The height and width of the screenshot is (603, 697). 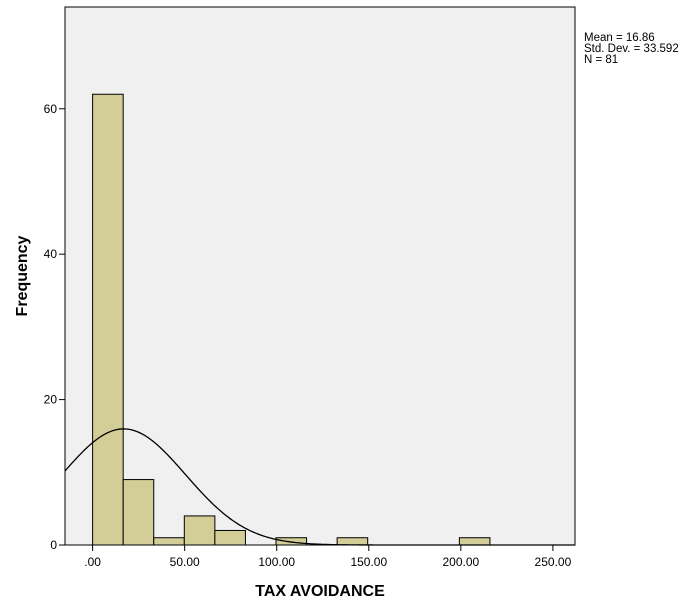 What do you see at coordinates (320, 591) in the screenshot?
I see `x-axis-title: TAX AVOIDANCE` at bounding box center [320, 591].